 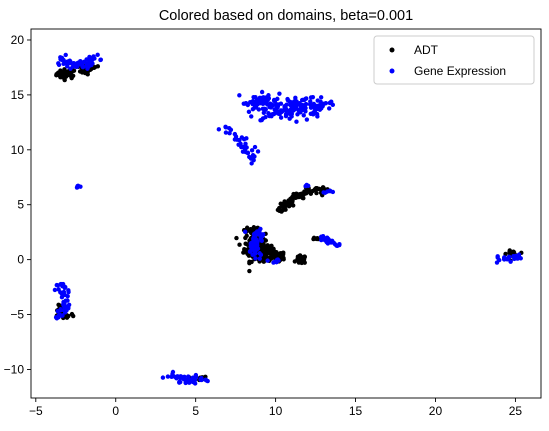 I want to click on x-tick-label: 20, so click(x=436, y=411).